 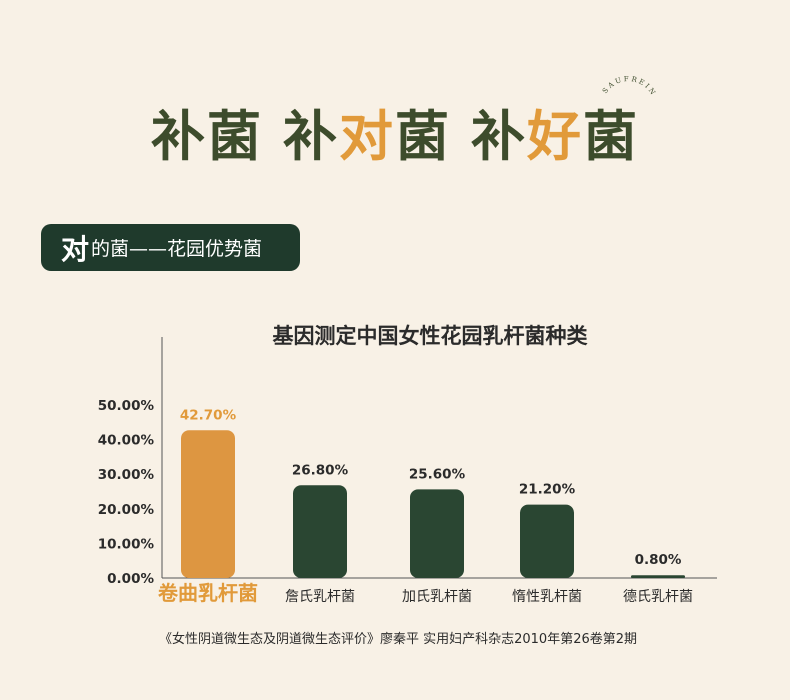 I want to click on headline: 补菌 补对菌 补好菌, so click(x=395, y=131).